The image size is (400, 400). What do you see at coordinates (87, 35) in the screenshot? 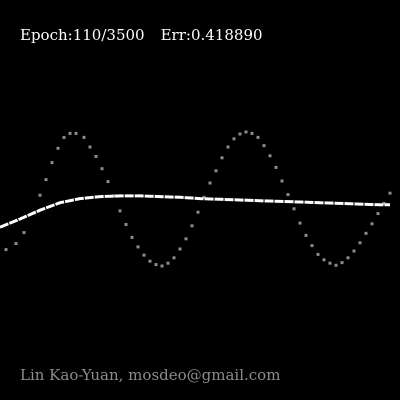
I see `epoch-current: 110` at bounding box center [87, 35].